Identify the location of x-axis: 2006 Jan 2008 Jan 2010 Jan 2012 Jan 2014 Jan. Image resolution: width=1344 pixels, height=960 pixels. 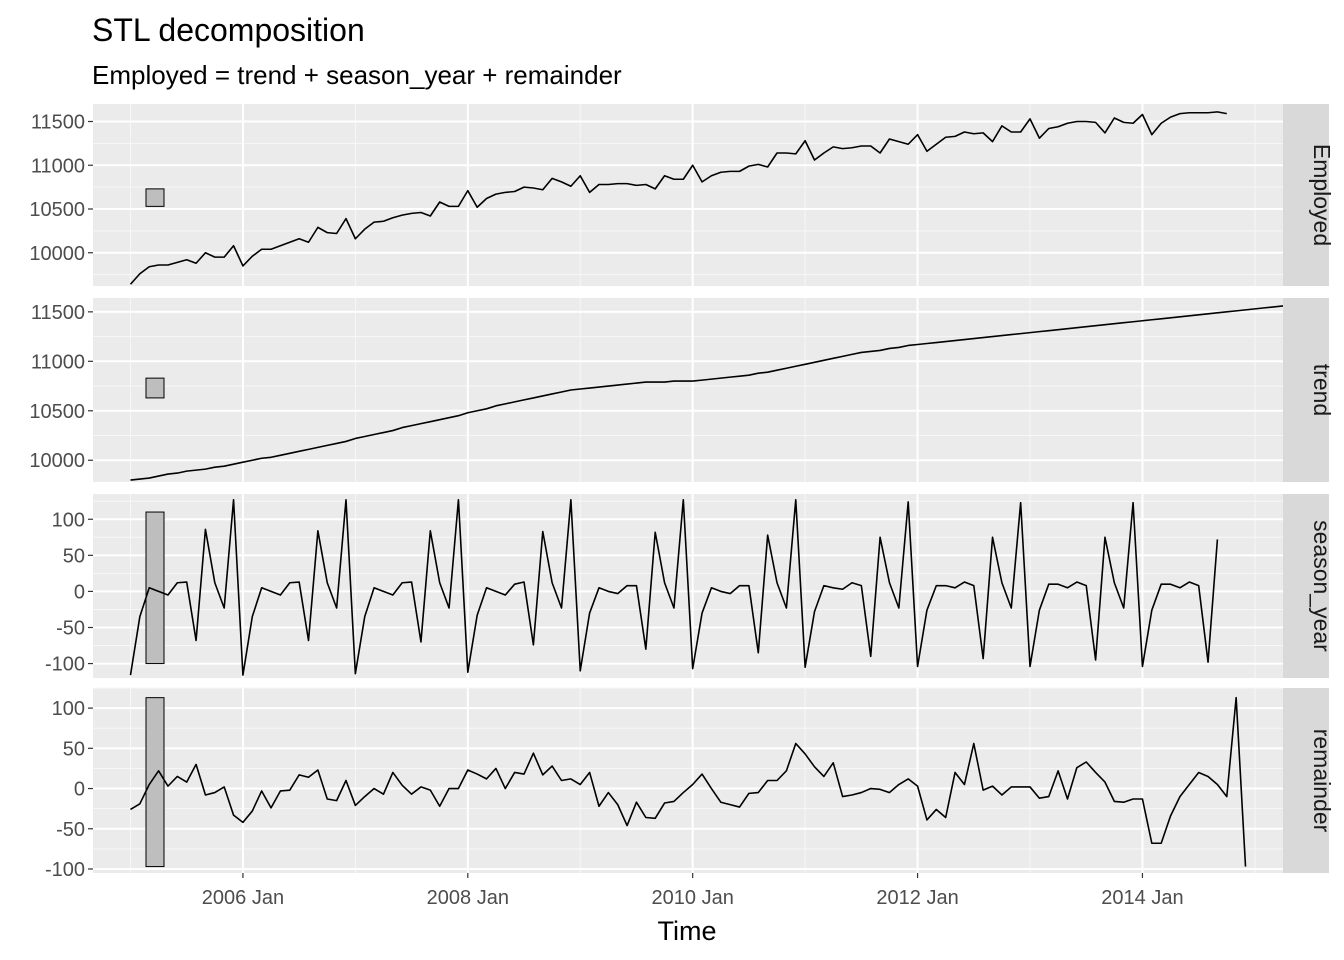
(693, 891).